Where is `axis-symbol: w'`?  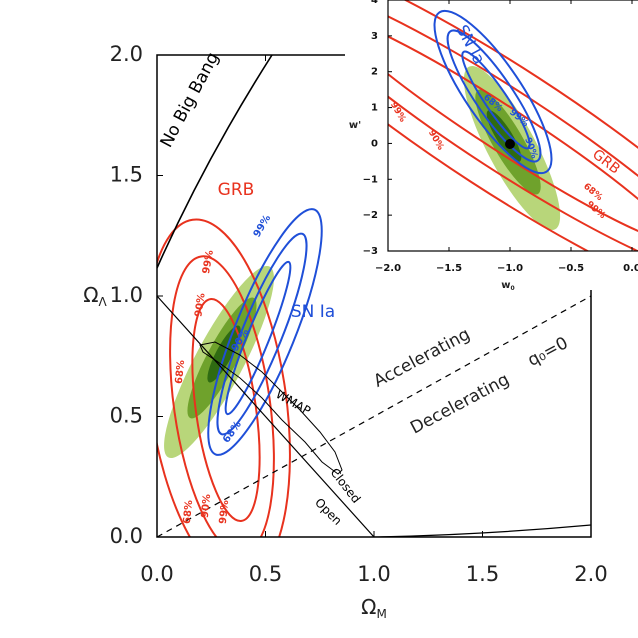 axis-symbol: w' is located at coordinates (355, 125).